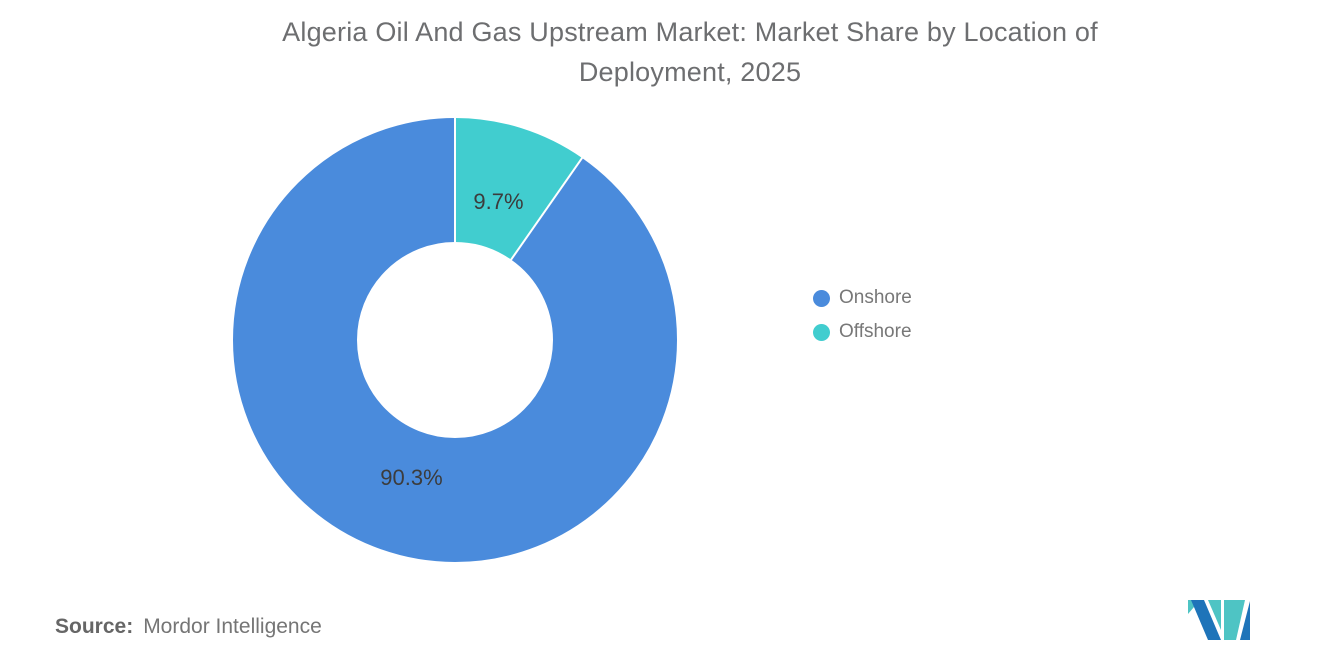 The width and height of the screenshot is (1320, 665). I want to click on source-value: Mordor Intelligence, so click(232, 626).